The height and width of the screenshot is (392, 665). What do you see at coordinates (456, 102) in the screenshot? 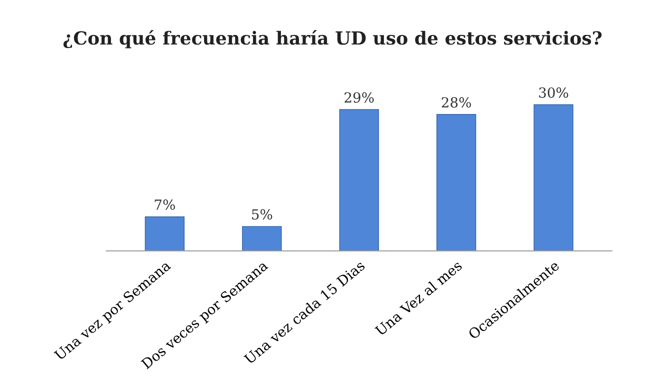
I see `data-label: 28%` at bounding box center [456, 102].